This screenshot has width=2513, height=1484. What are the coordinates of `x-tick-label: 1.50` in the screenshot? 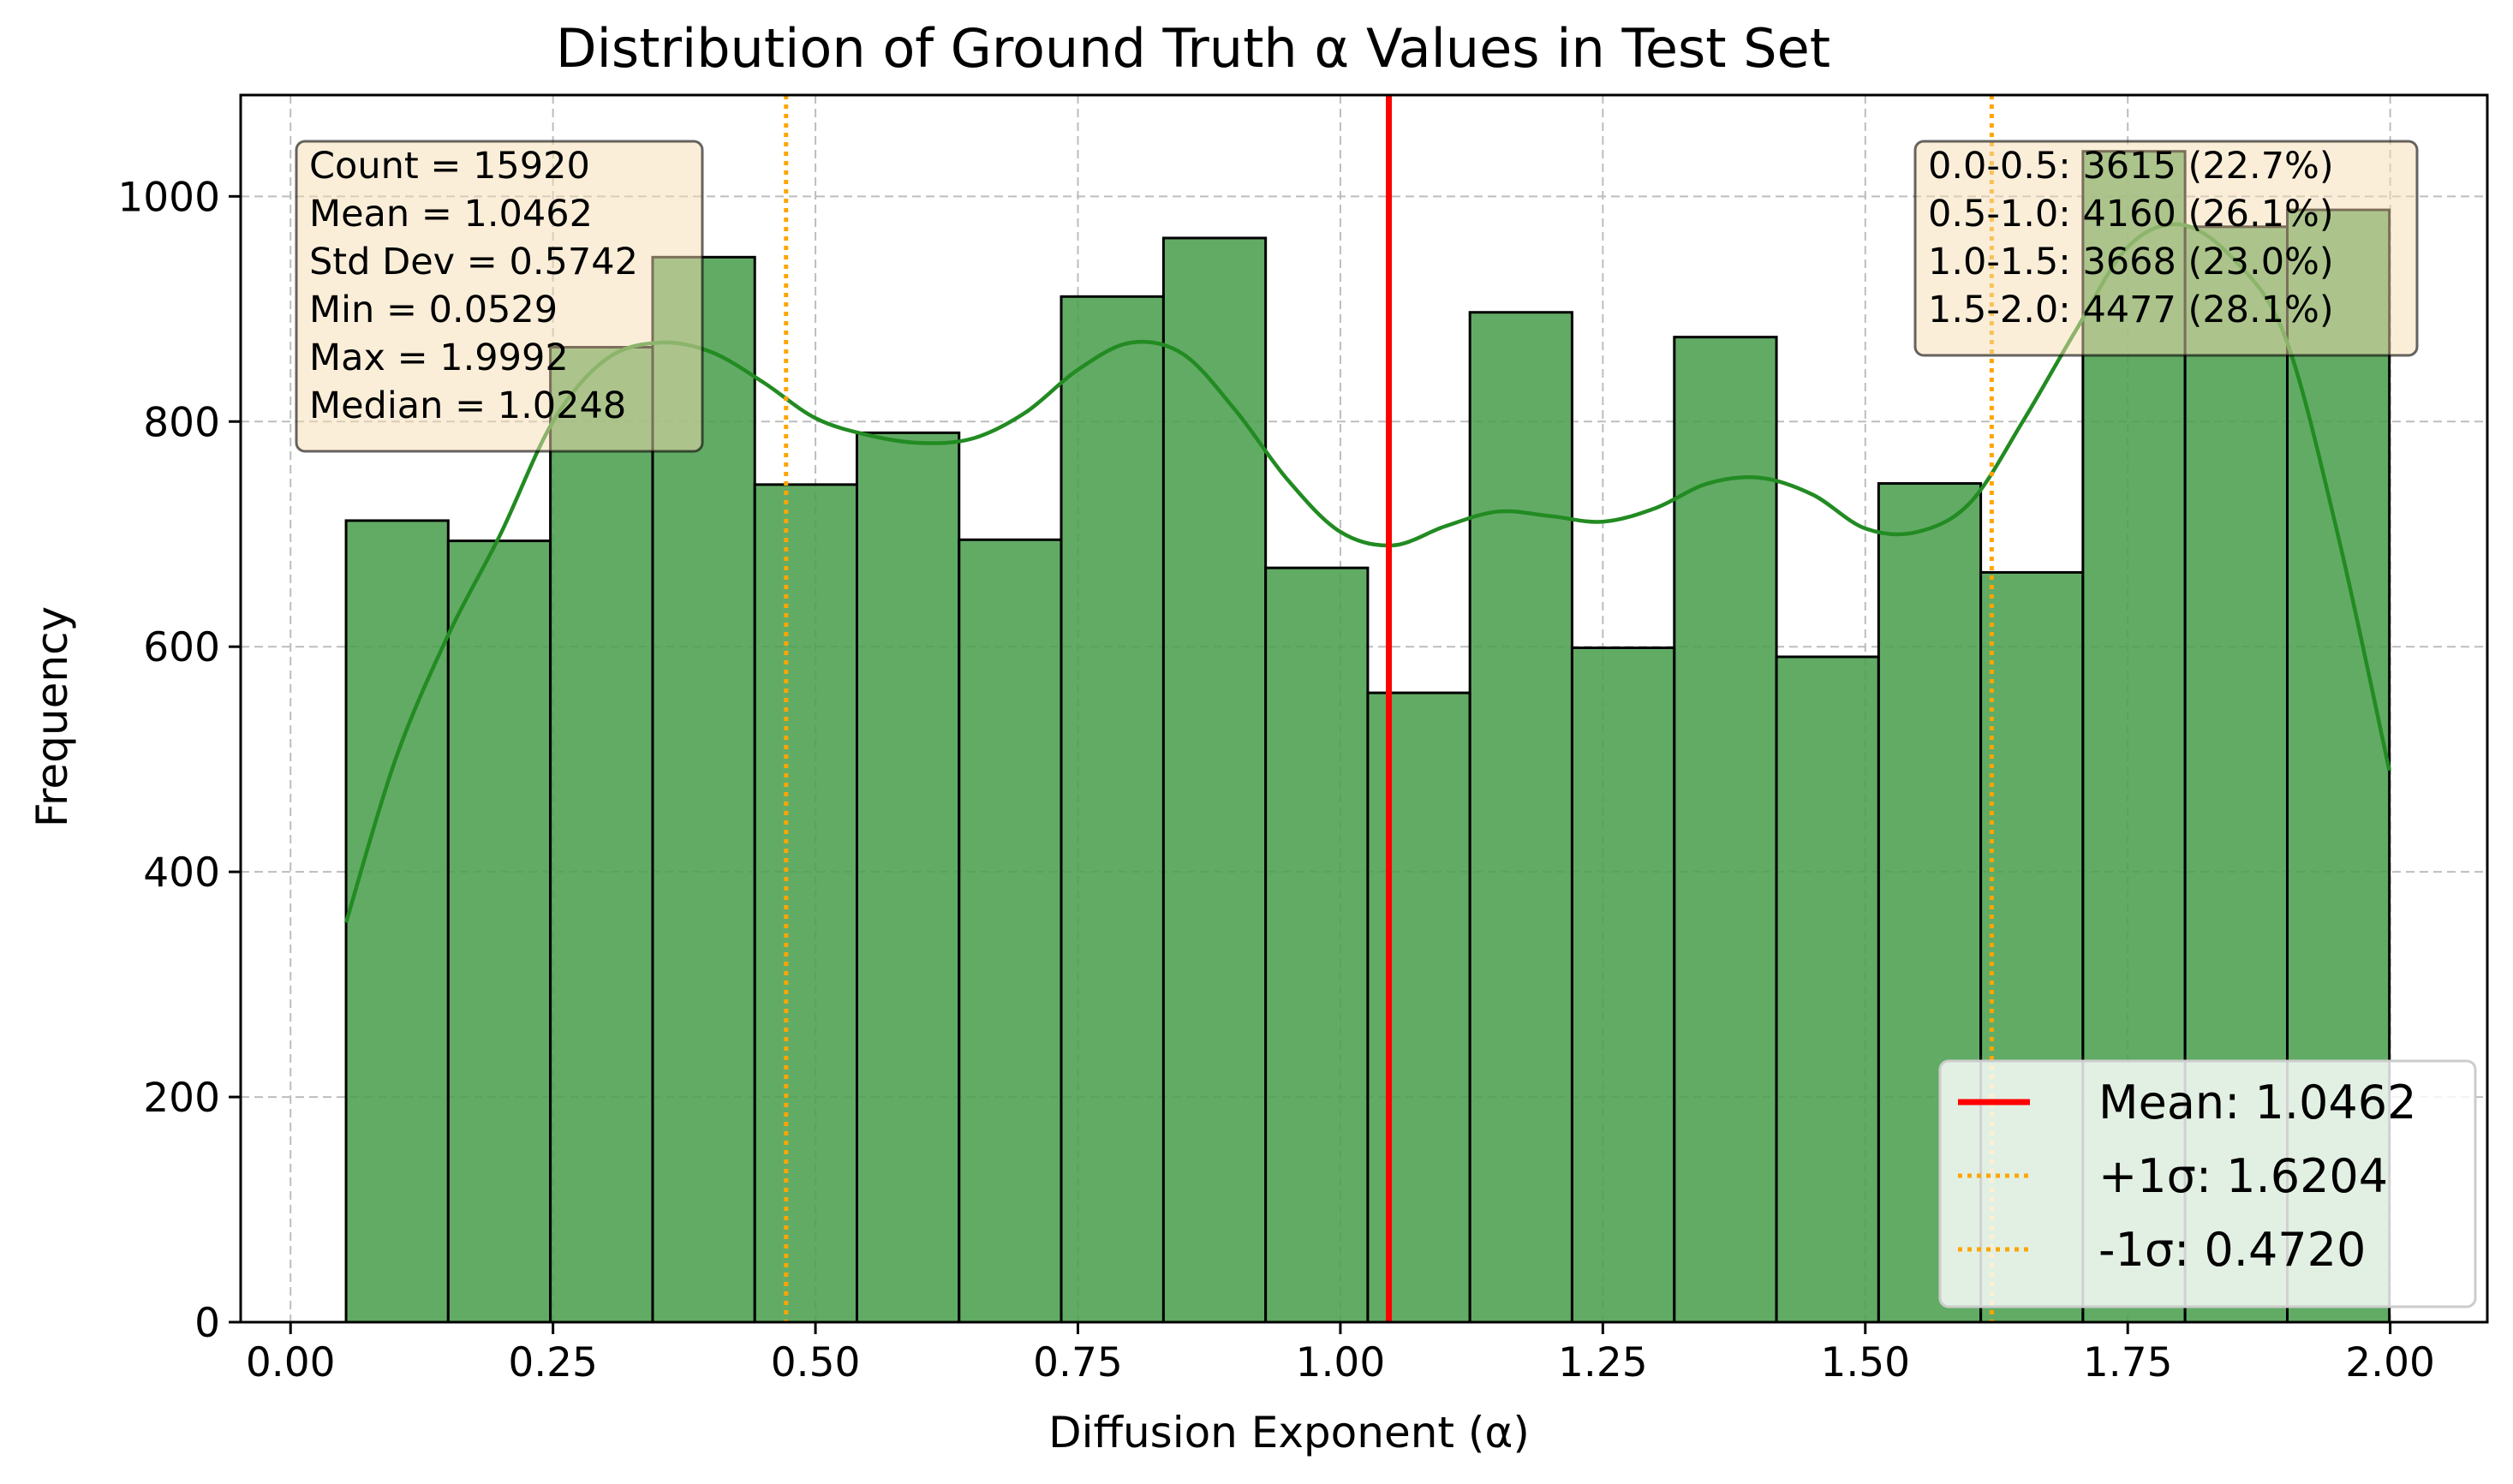 It's located at (1865, 1363).